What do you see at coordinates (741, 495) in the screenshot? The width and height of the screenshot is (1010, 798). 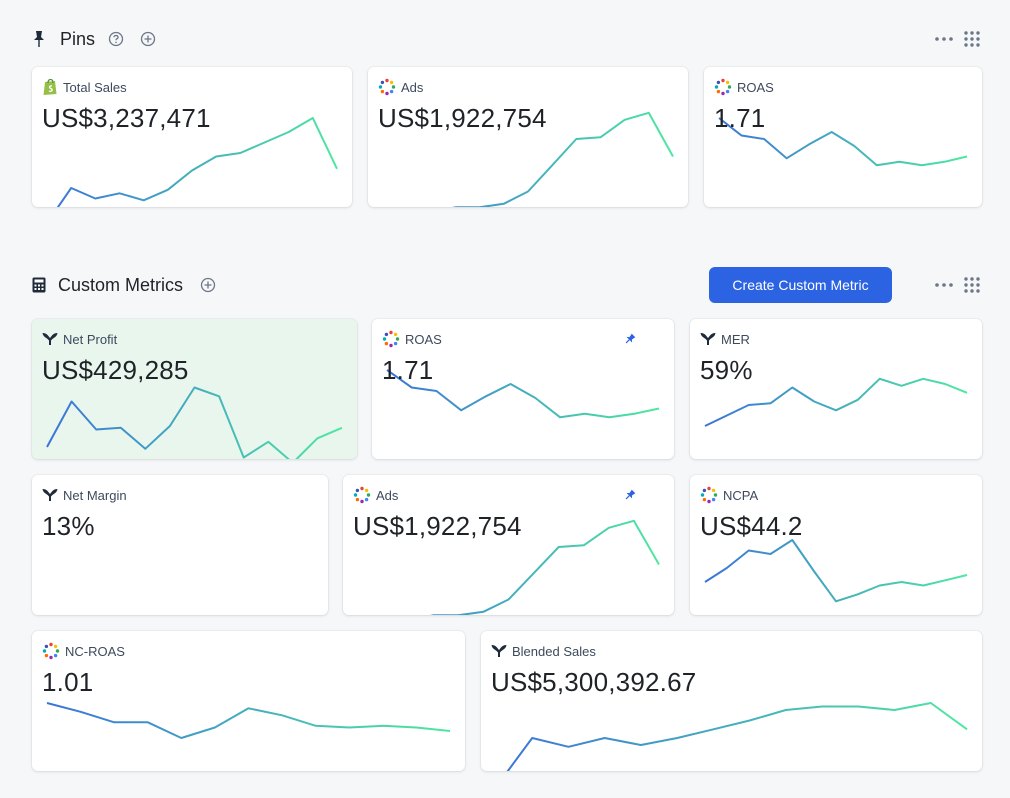 I see `card-label: NCPA` at bounding box center [741, 495].